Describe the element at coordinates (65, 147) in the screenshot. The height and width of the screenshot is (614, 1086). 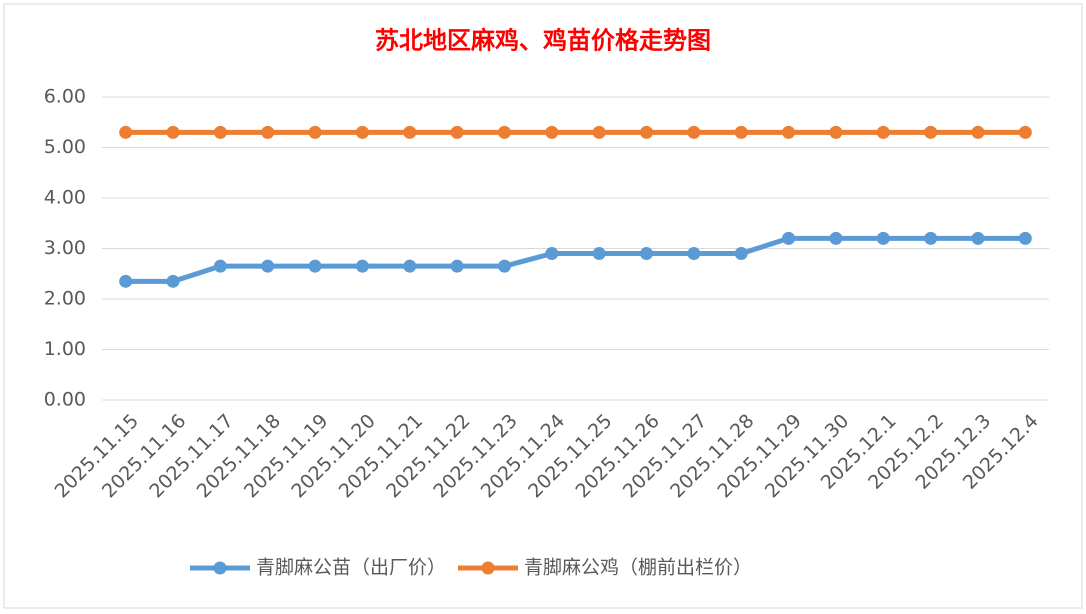
I see `y-tick-label: 5.00` at that location.